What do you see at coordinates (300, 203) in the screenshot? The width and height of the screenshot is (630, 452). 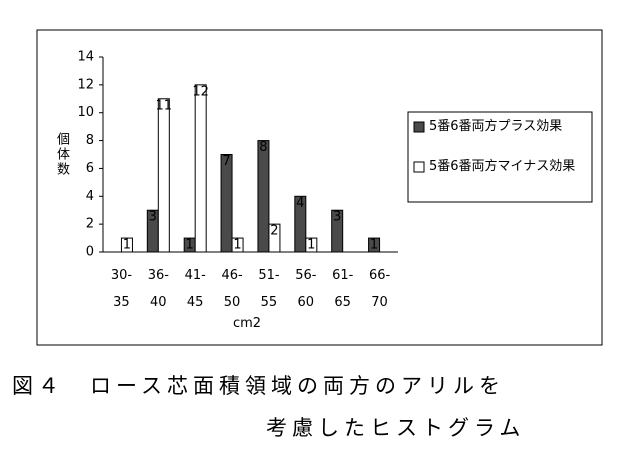 I see `value-label: 4` at bounding box center [300, 203].